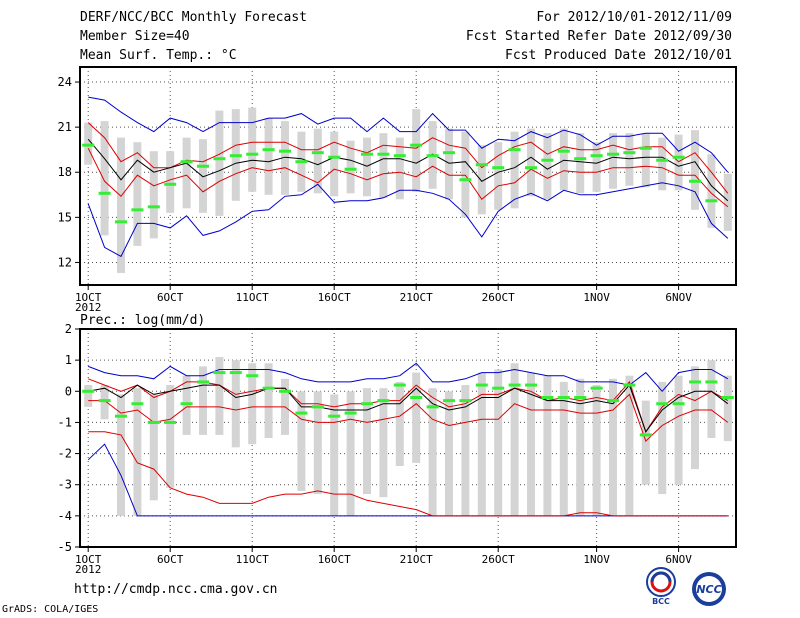  Describe the element at coordinates (596, 559) in the screenshot. I see `prec-xtick-label: 1NOV` at that location.